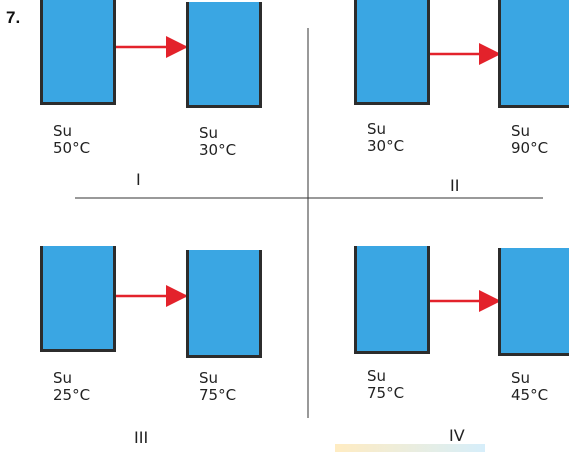 Image resolution: width=569 pixels, height=452 pixels. I want to click on beaker-quadrant-2-right, so click(533, 54).